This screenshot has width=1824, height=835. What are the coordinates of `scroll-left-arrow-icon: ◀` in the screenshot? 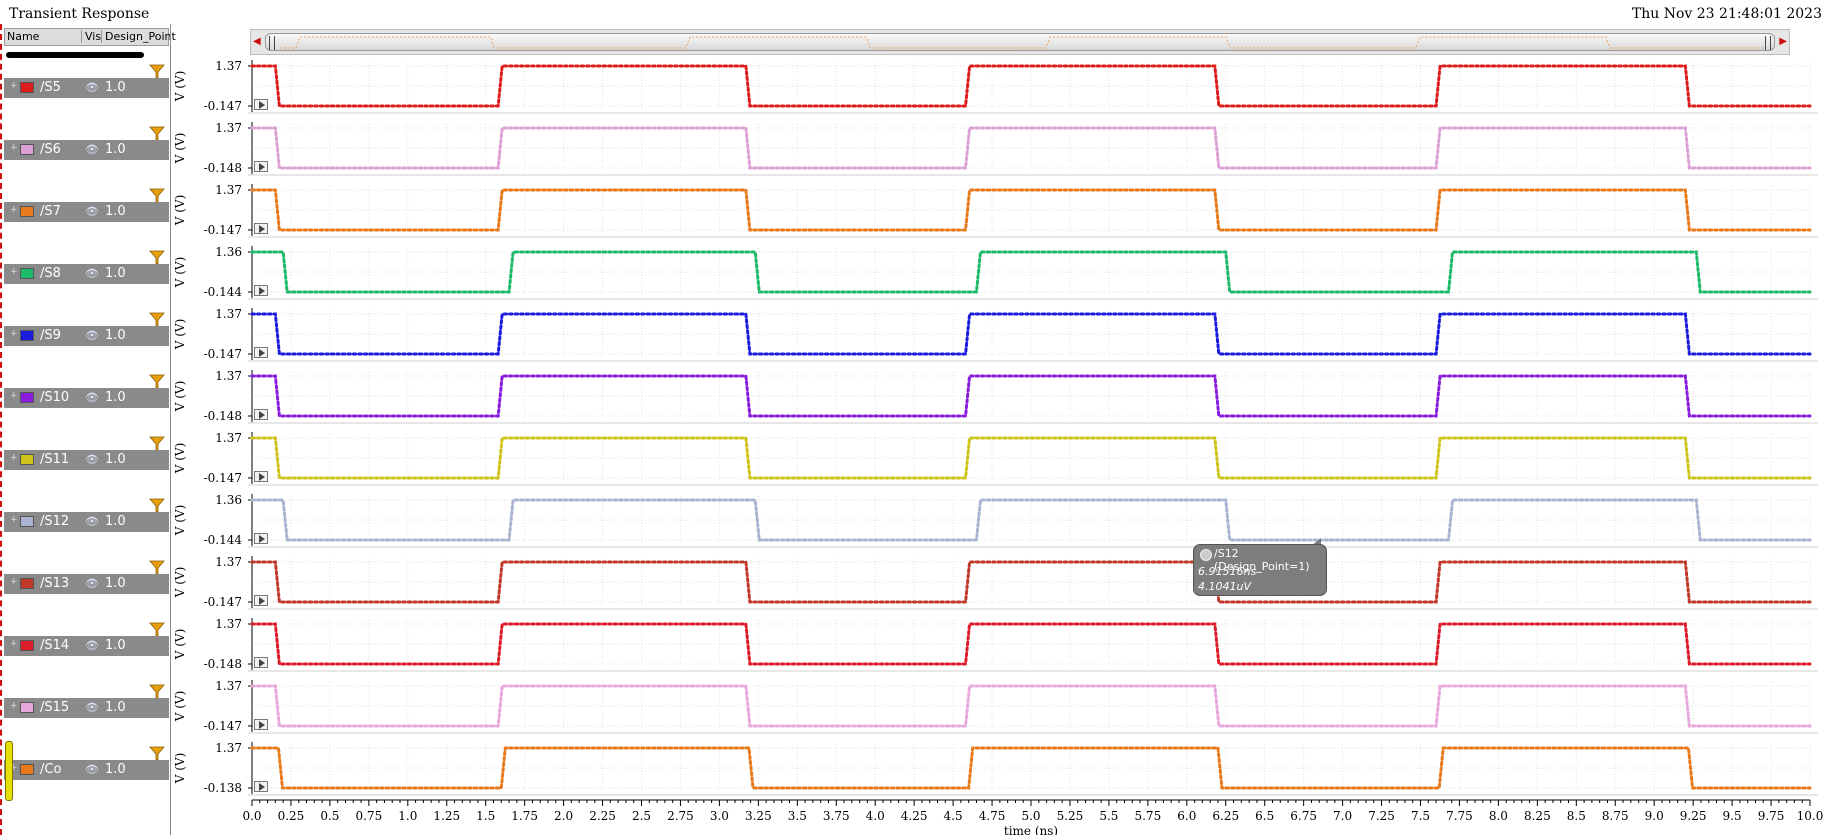 It's located at (257, 41).